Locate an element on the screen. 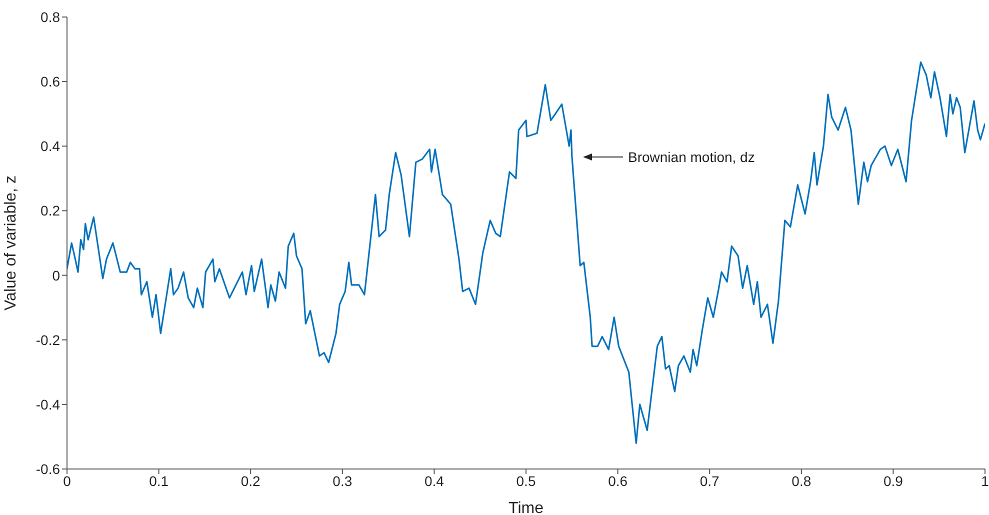 The image size is (989, 515). y-tick-label: 0.6 is located at coordinates (50, 82).